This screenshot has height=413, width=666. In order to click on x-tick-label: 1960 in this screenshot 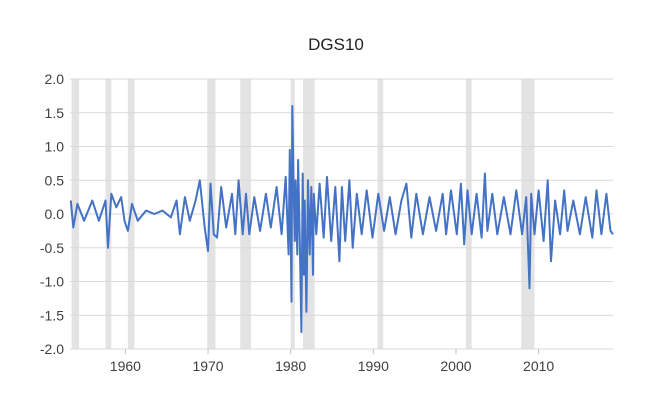, I will do `click(125, 366)`.